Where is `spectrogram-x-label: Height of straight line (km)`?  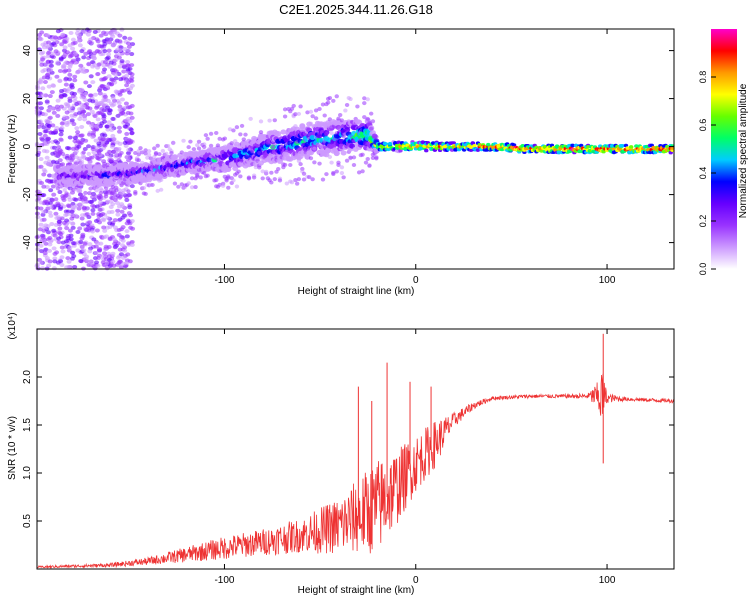 spectrogram-x-label: Height of straight line (km) is located at coordinates (356, 291).